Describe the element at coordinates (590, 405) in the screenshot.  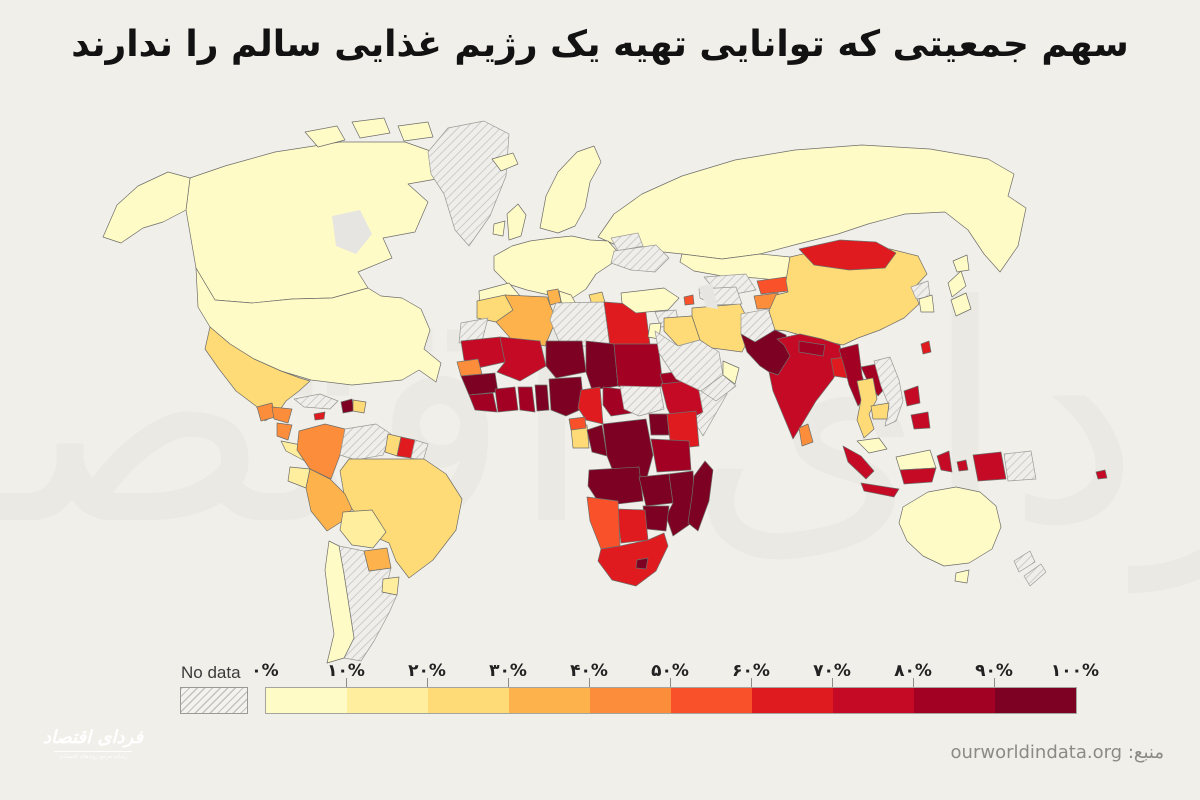
I see `country-cameroon` at that location.